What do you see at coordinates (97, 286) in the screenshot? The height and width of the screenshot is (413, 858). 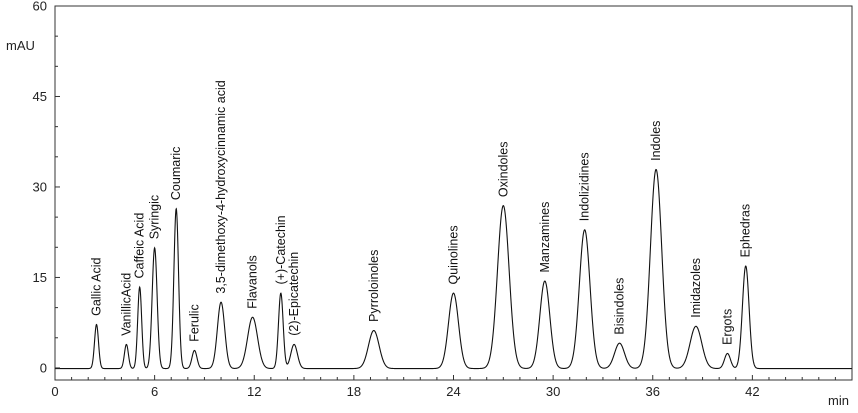 I see `peak-label: Gallic Acid` at bounding box center [97, 286].